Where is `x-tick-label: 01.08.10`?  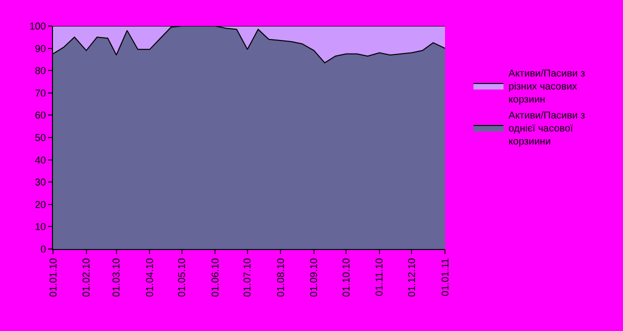 x-tick-label: 01.08.10 is located at coordinates (281, 277).